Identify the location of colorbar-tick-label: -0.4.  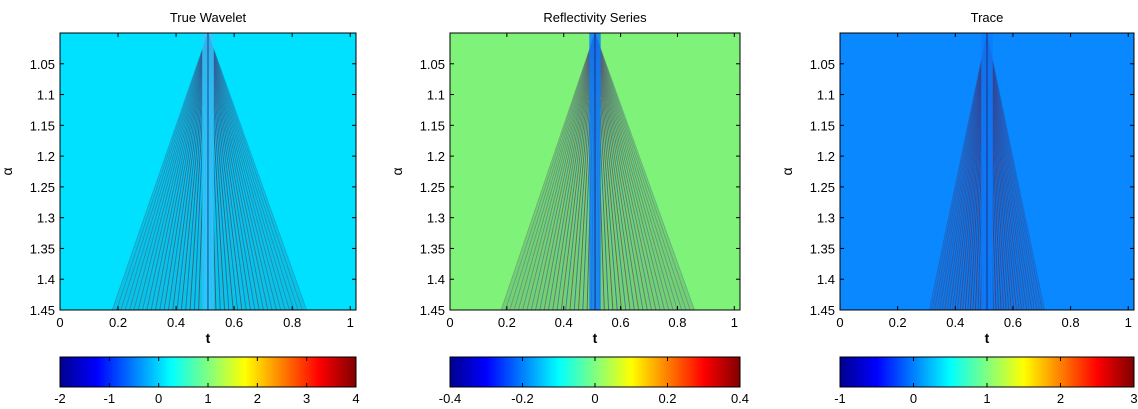
(450, 398).